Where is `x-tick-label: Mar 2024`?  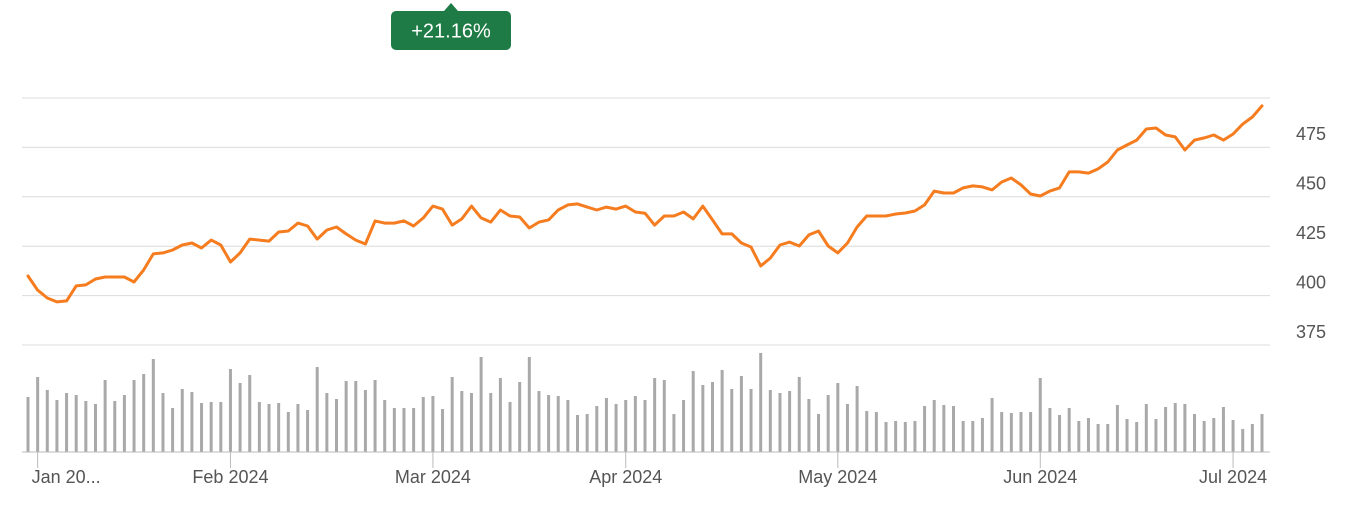
x-tick-label: Mar 2024 is located at coordinates (433, 477).